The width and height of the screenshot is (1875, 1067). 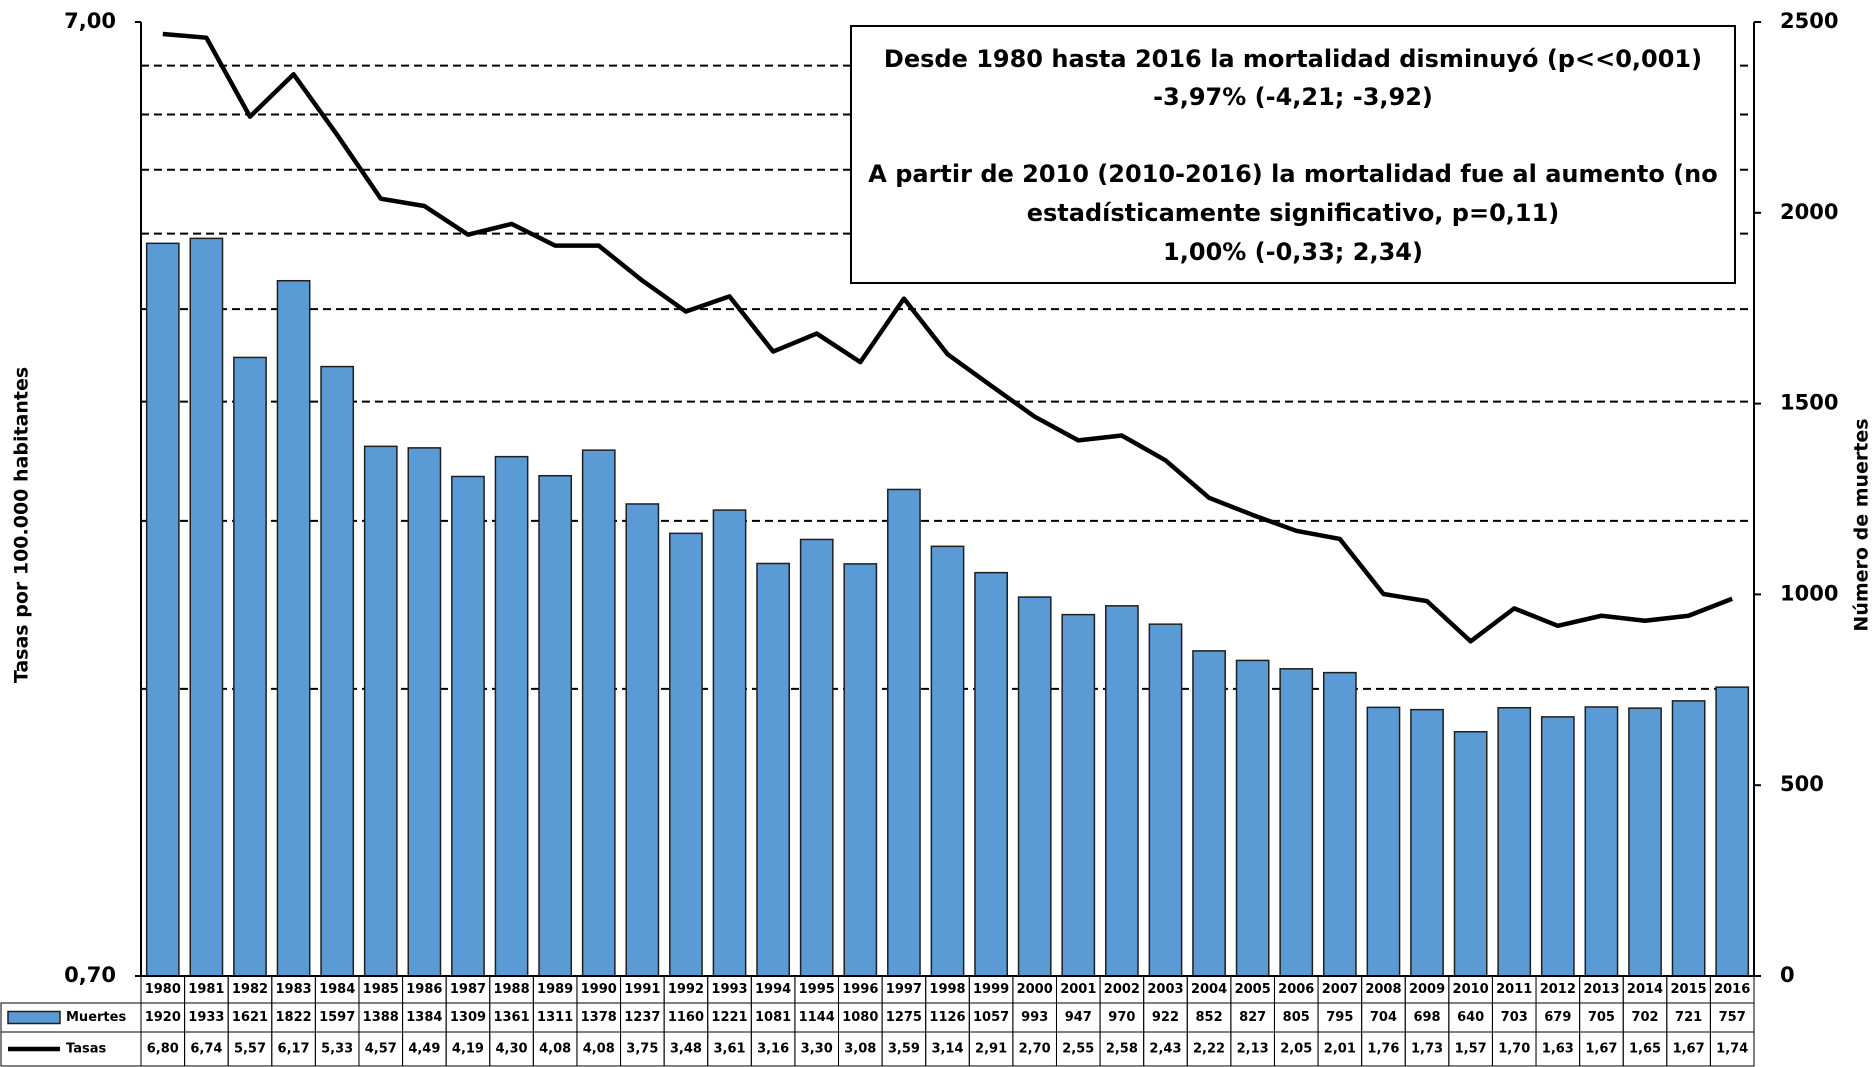 What do you see at coordinates (1732, 1049) in the screenshot?
I see `table-value: 1,74` at bounding box center [1732, 1049].